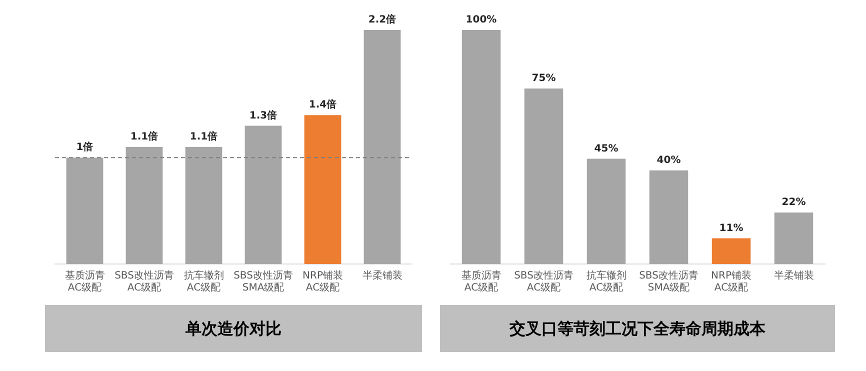  Describe the element at coordinates (481, 20) in the screenshot. I see `data-label: 100%` at that location.